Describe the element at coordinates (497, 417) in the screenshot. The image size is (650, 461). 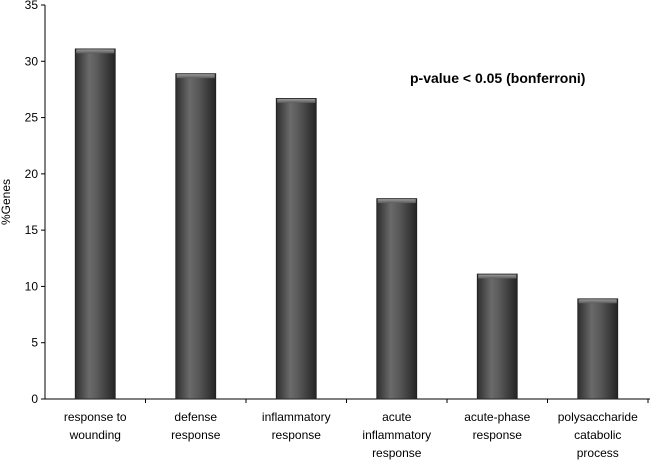
I see `x-tick-label-line: acute-phase` at that location.